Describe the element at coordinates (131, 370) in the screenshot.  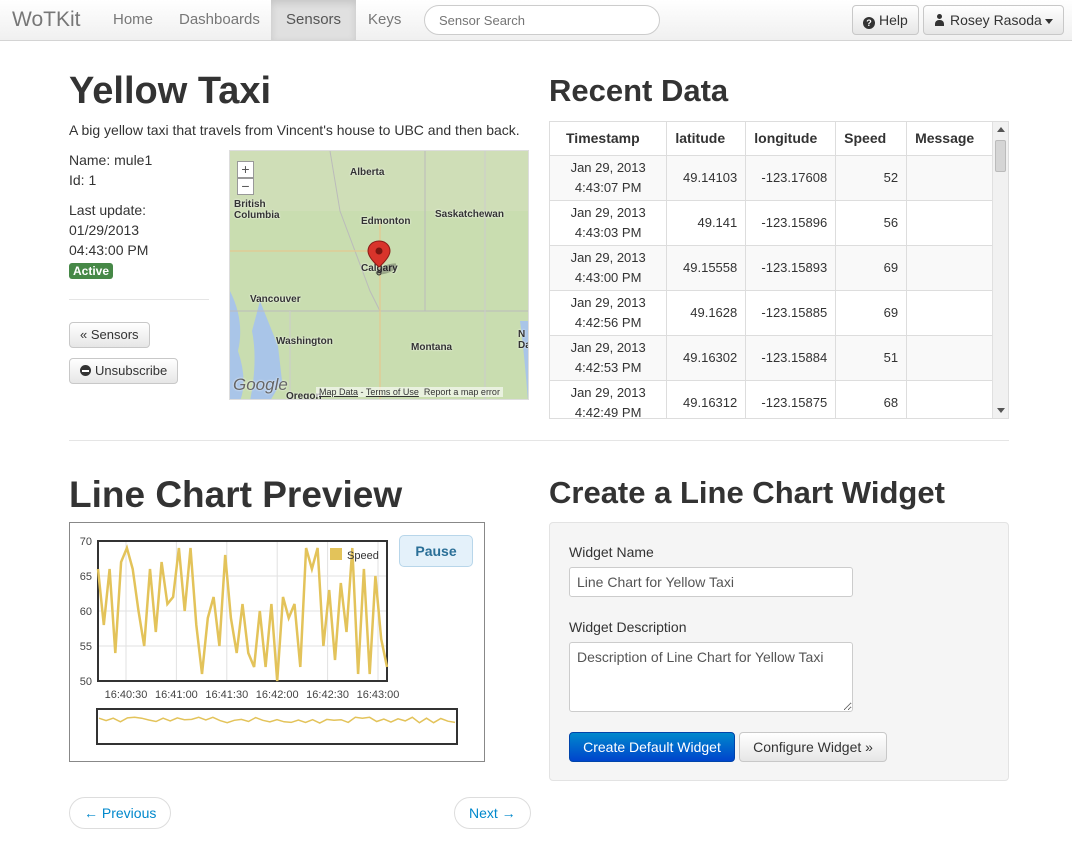
I see `unsubscribe-label: Unsubscribe` at that location.